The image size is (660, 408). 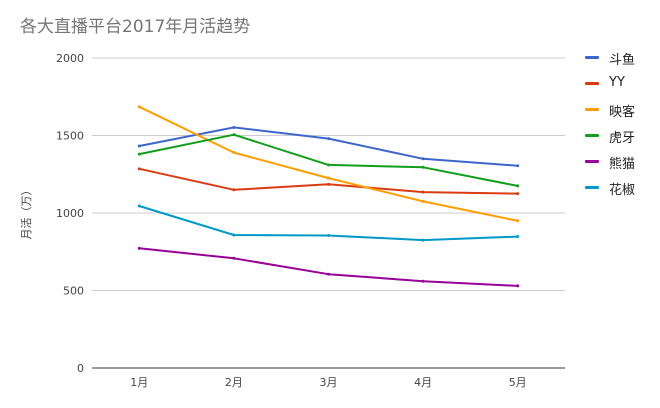 What do you see at coordinates (135, 27) in the screenshot?
I see `chart-title: 各大直播平台2017年月活趋势` at bounding box center [135, 27].